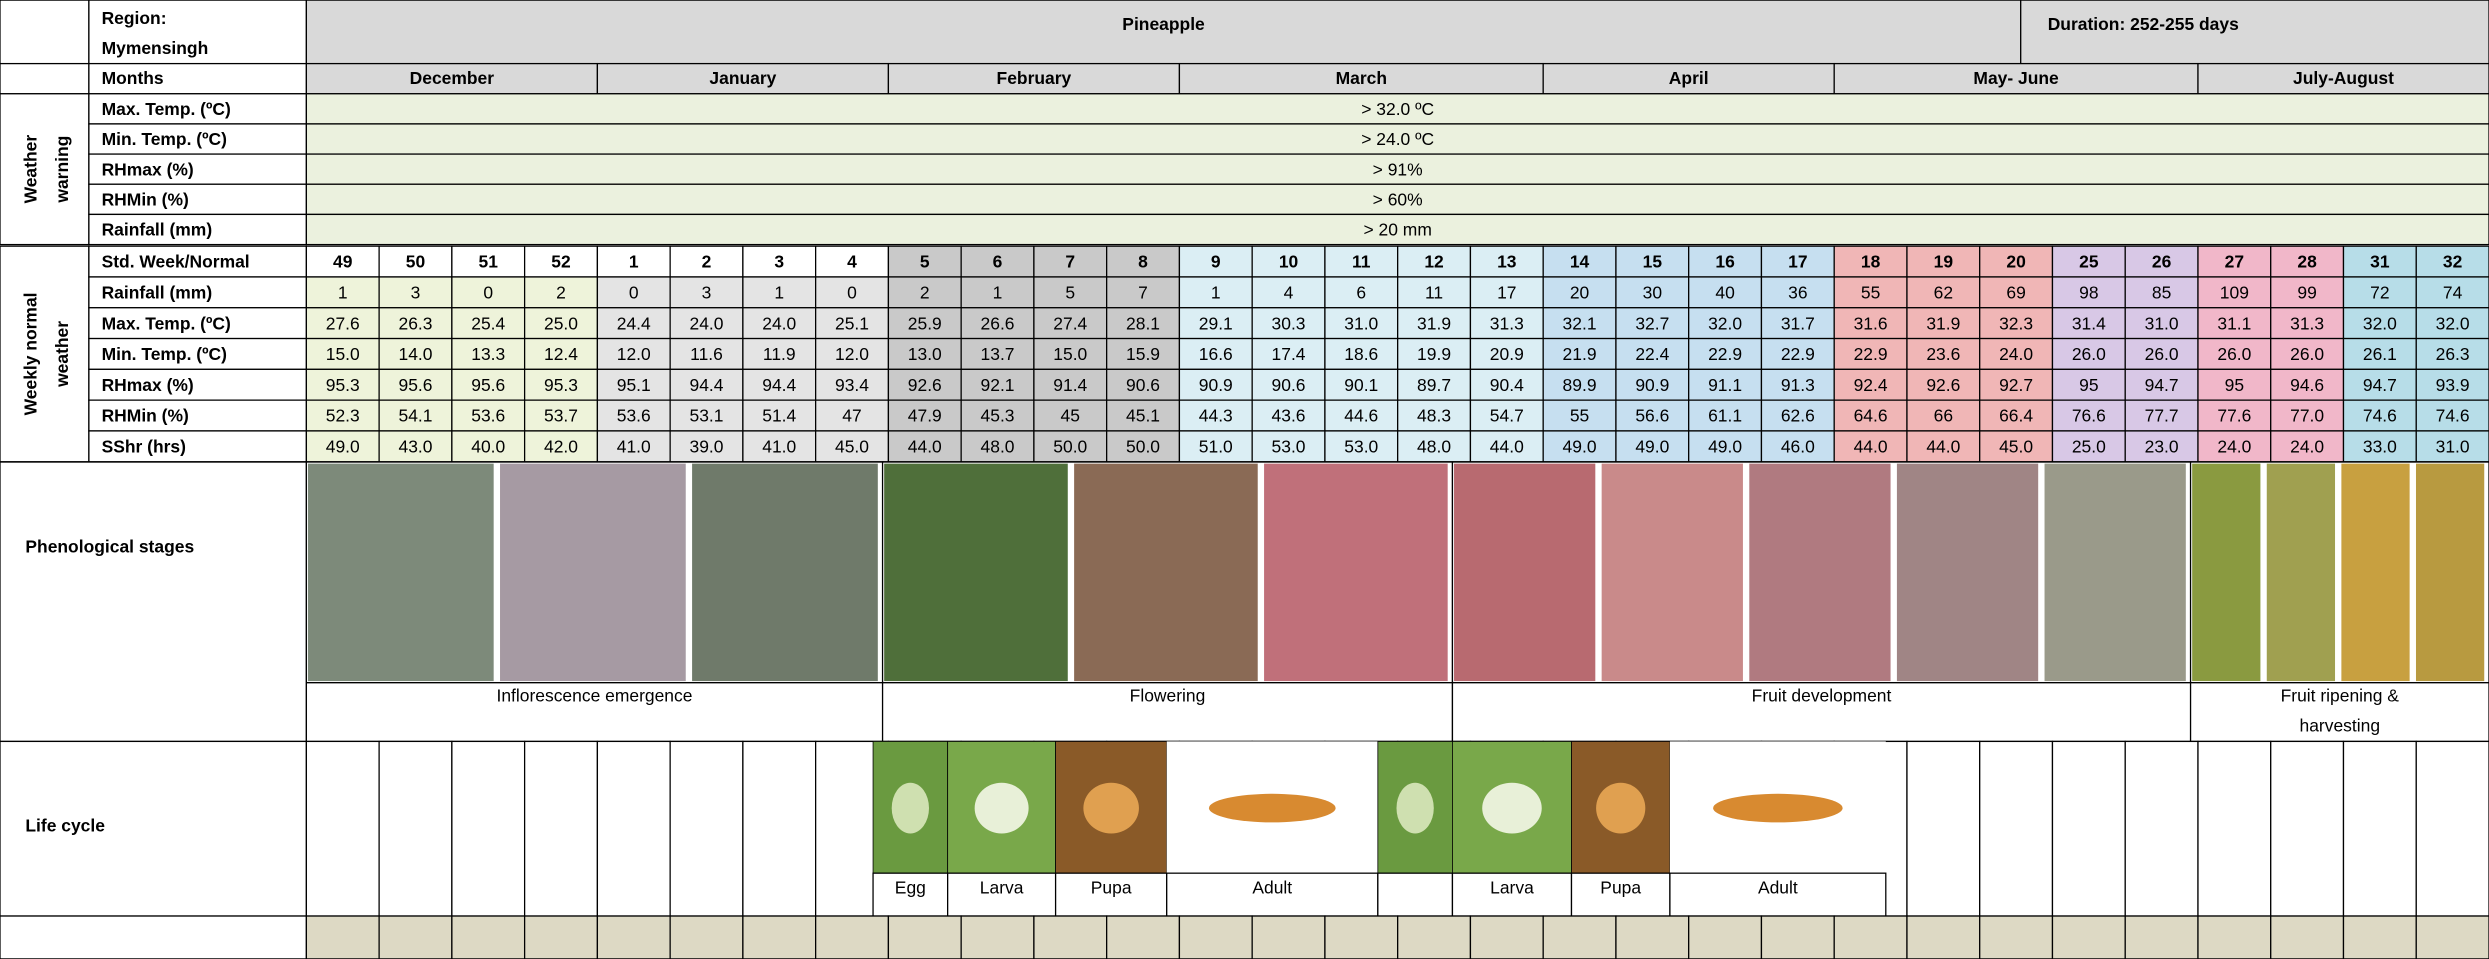  Describe the element at coordinates (157, 230) in the screenshot. I see `row-label: Rainfall (mm)` at that location.